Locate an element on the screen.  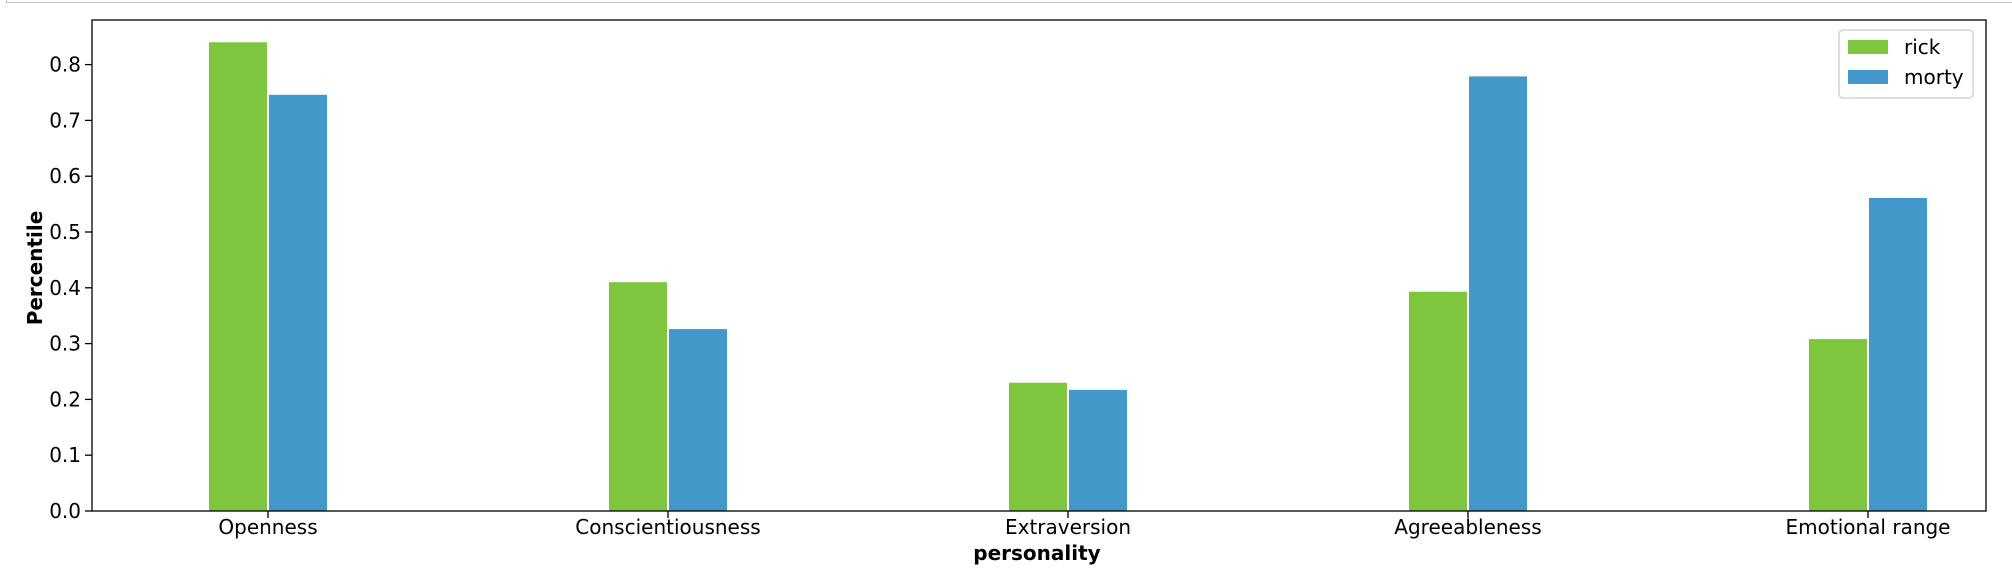
bar-rick-openness is located at coordinates (238, 277).